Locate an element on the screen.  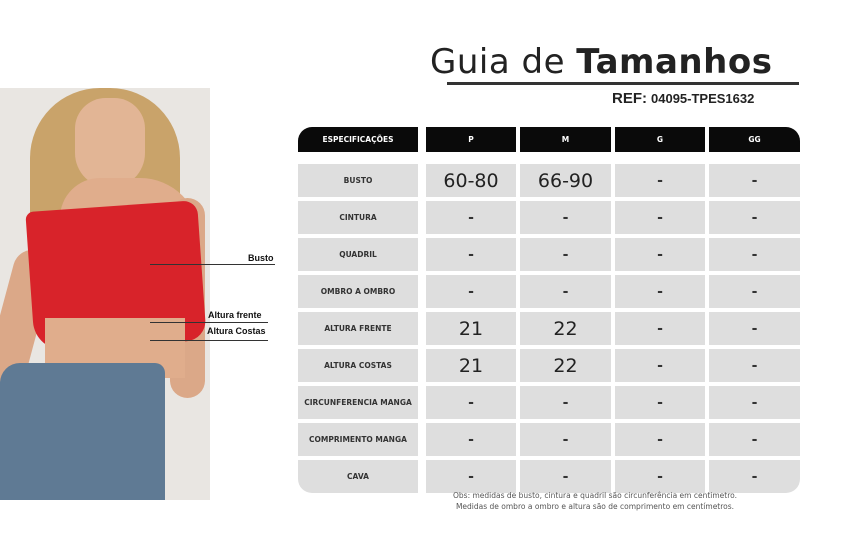
row-spec-label: CIRCUNFERENCIA MANGA is located at coordinates (358, 402).